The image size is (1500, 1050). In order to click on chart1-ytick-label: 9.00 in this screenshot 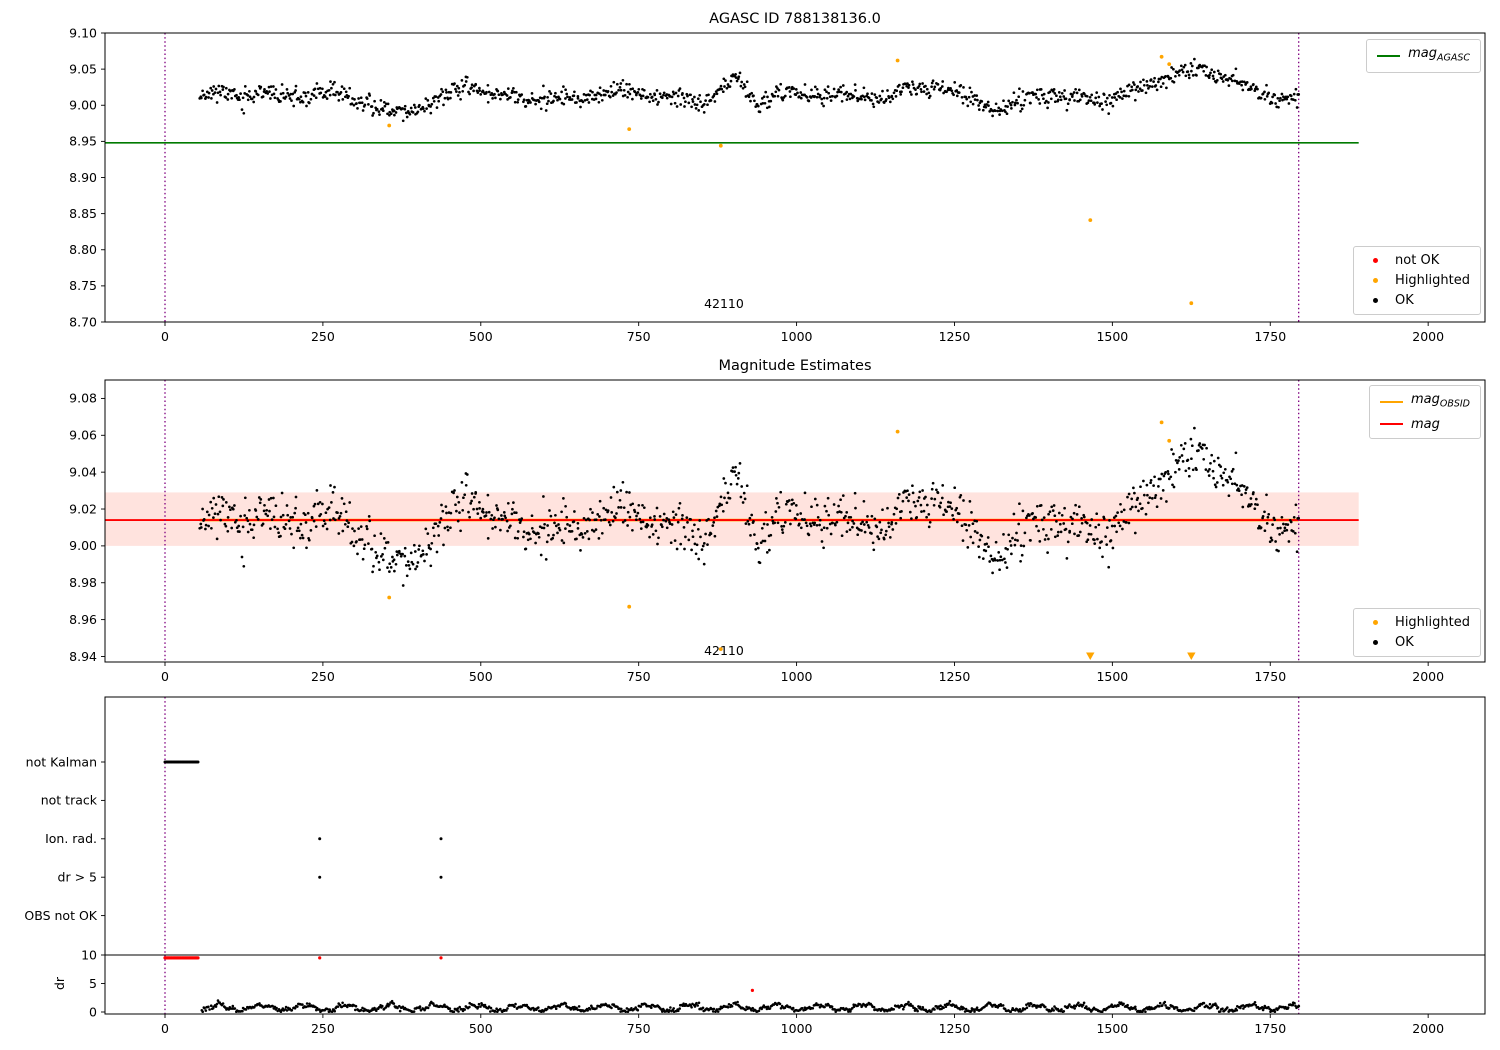, I will do `click(83, 105)`.